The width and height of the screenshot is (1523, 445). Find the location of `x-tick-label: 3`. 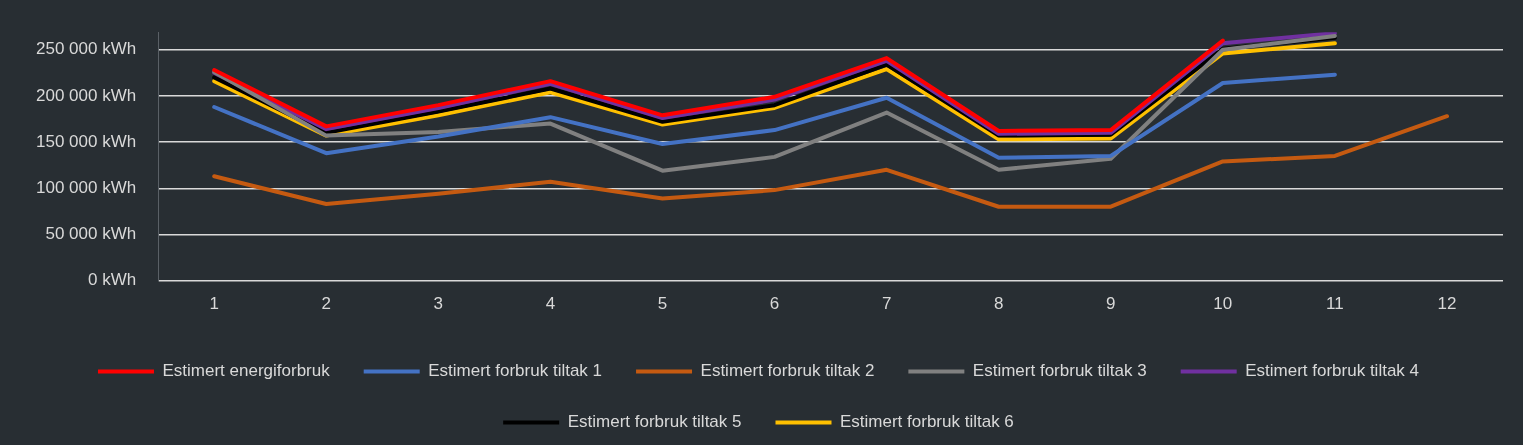

x-tick-label: 3 is located at coordinates (438, 304).